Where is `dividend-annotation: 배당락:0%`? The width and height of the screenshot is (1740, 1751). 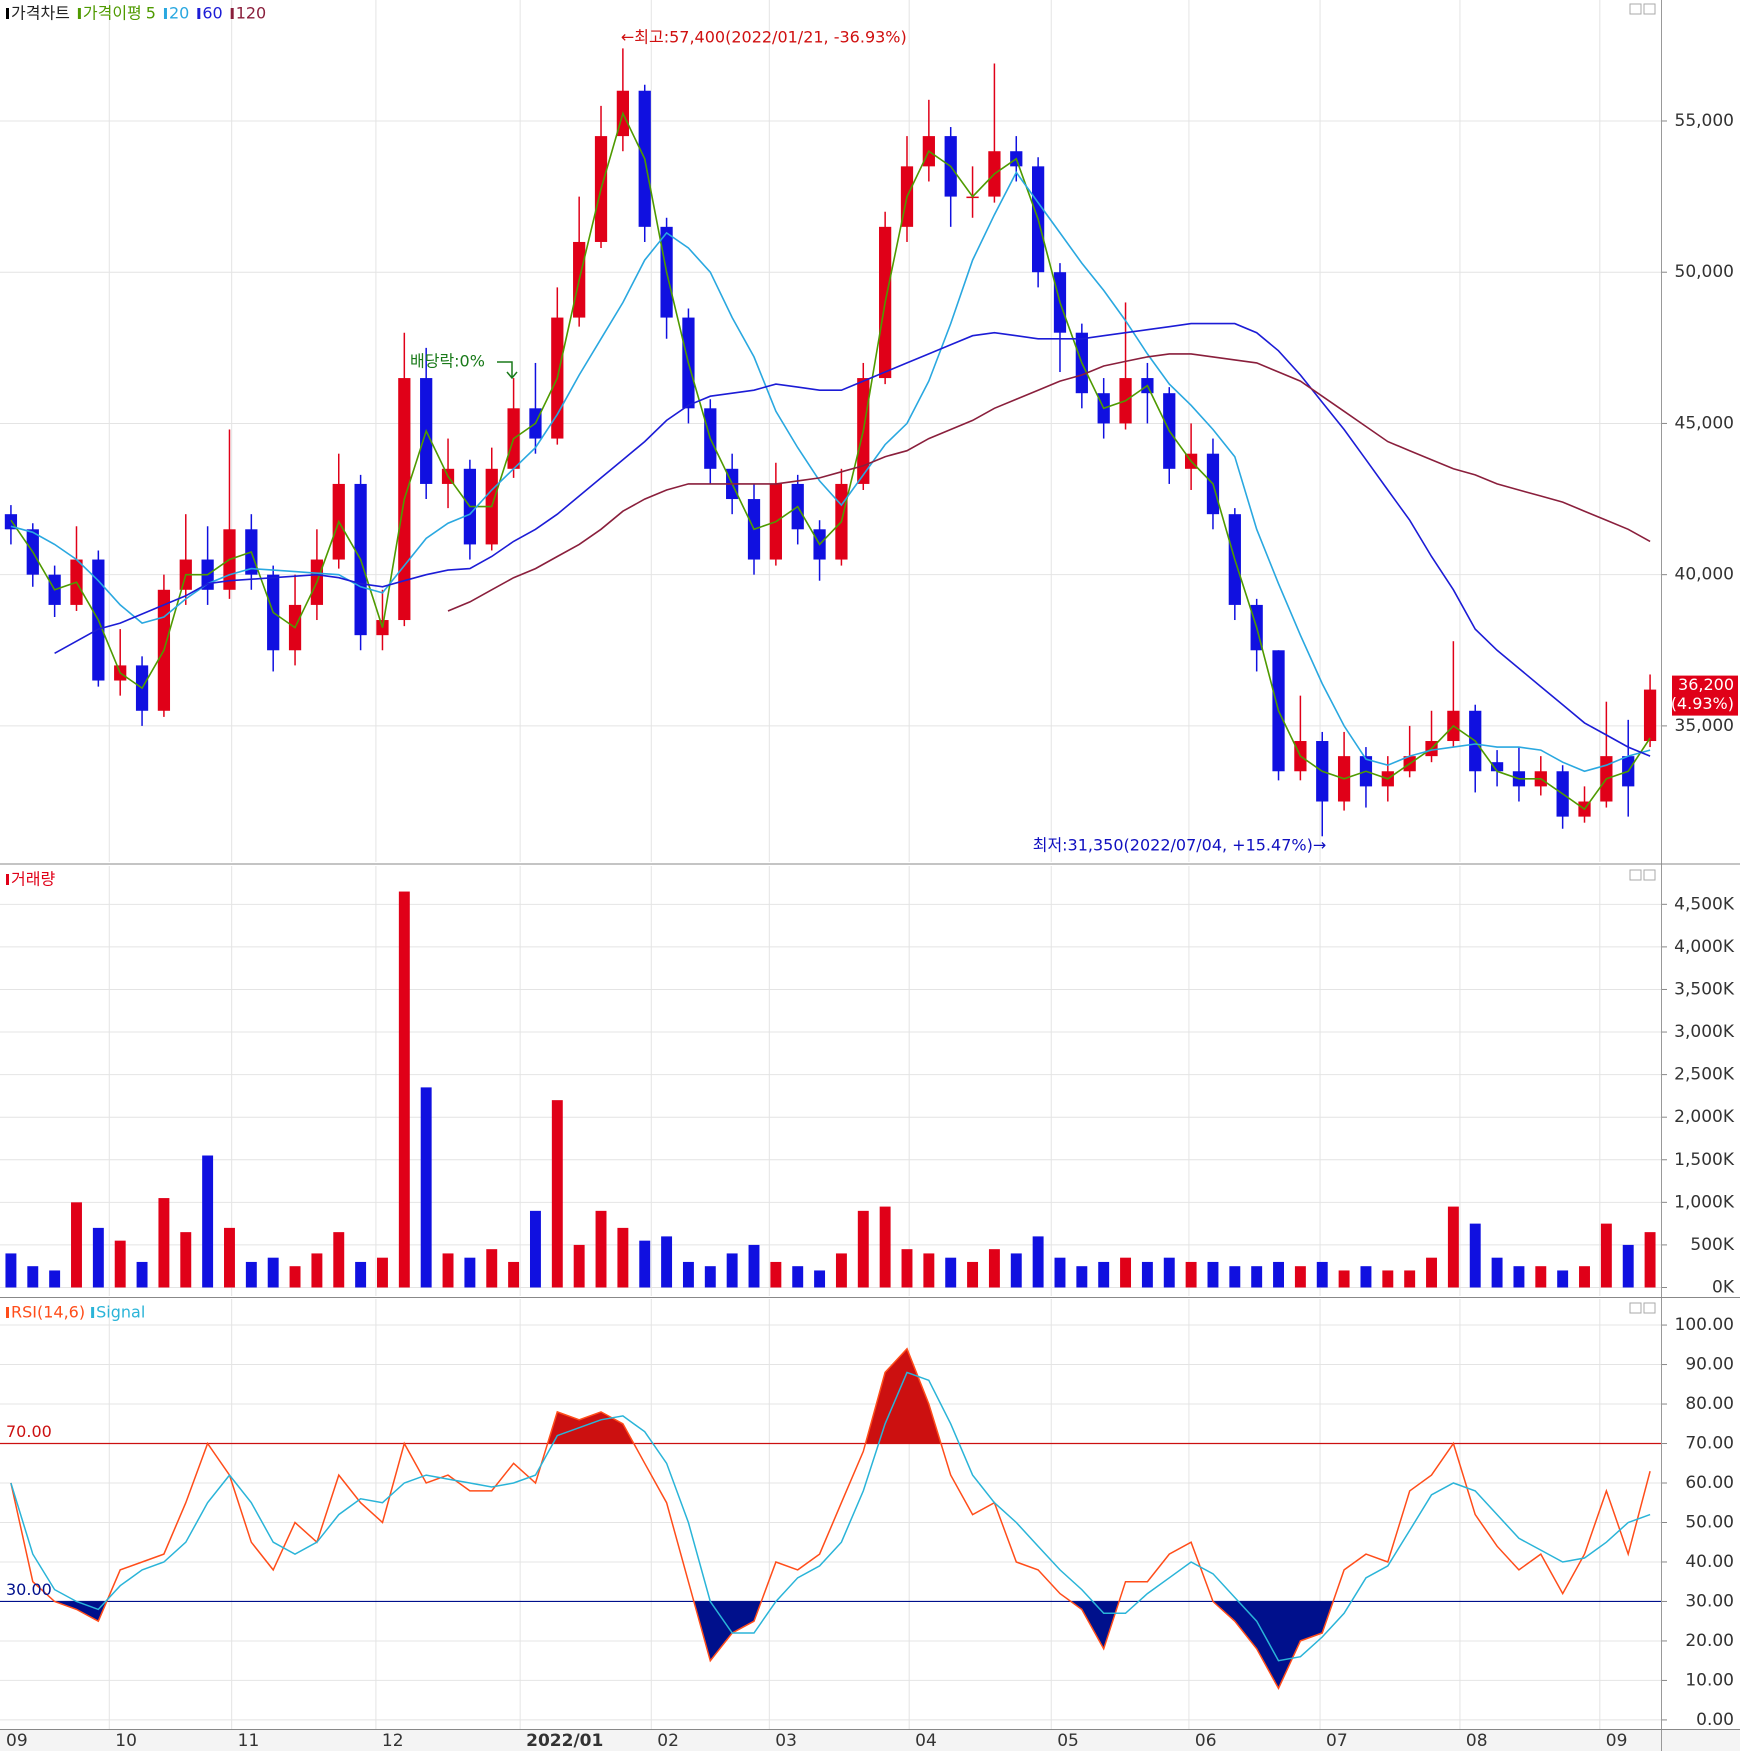
dividend-annotation: 배당락:0% is located at coordinates (447, 361).